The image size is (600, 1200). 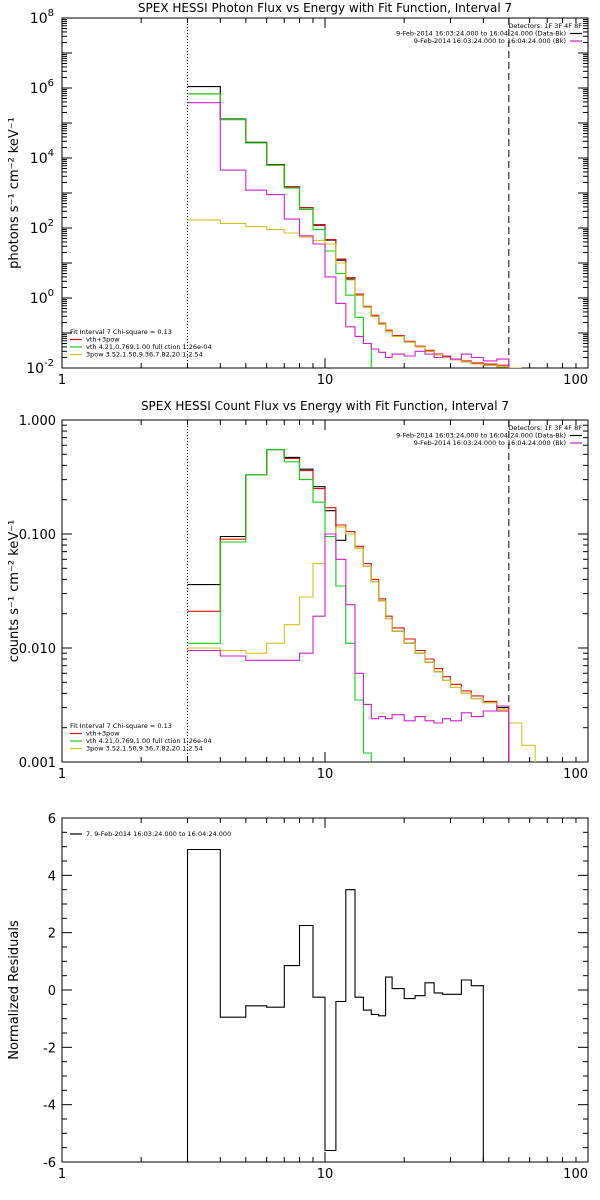 I want to click on y-tick-label: 10⁸, so click(x=42, y=17).